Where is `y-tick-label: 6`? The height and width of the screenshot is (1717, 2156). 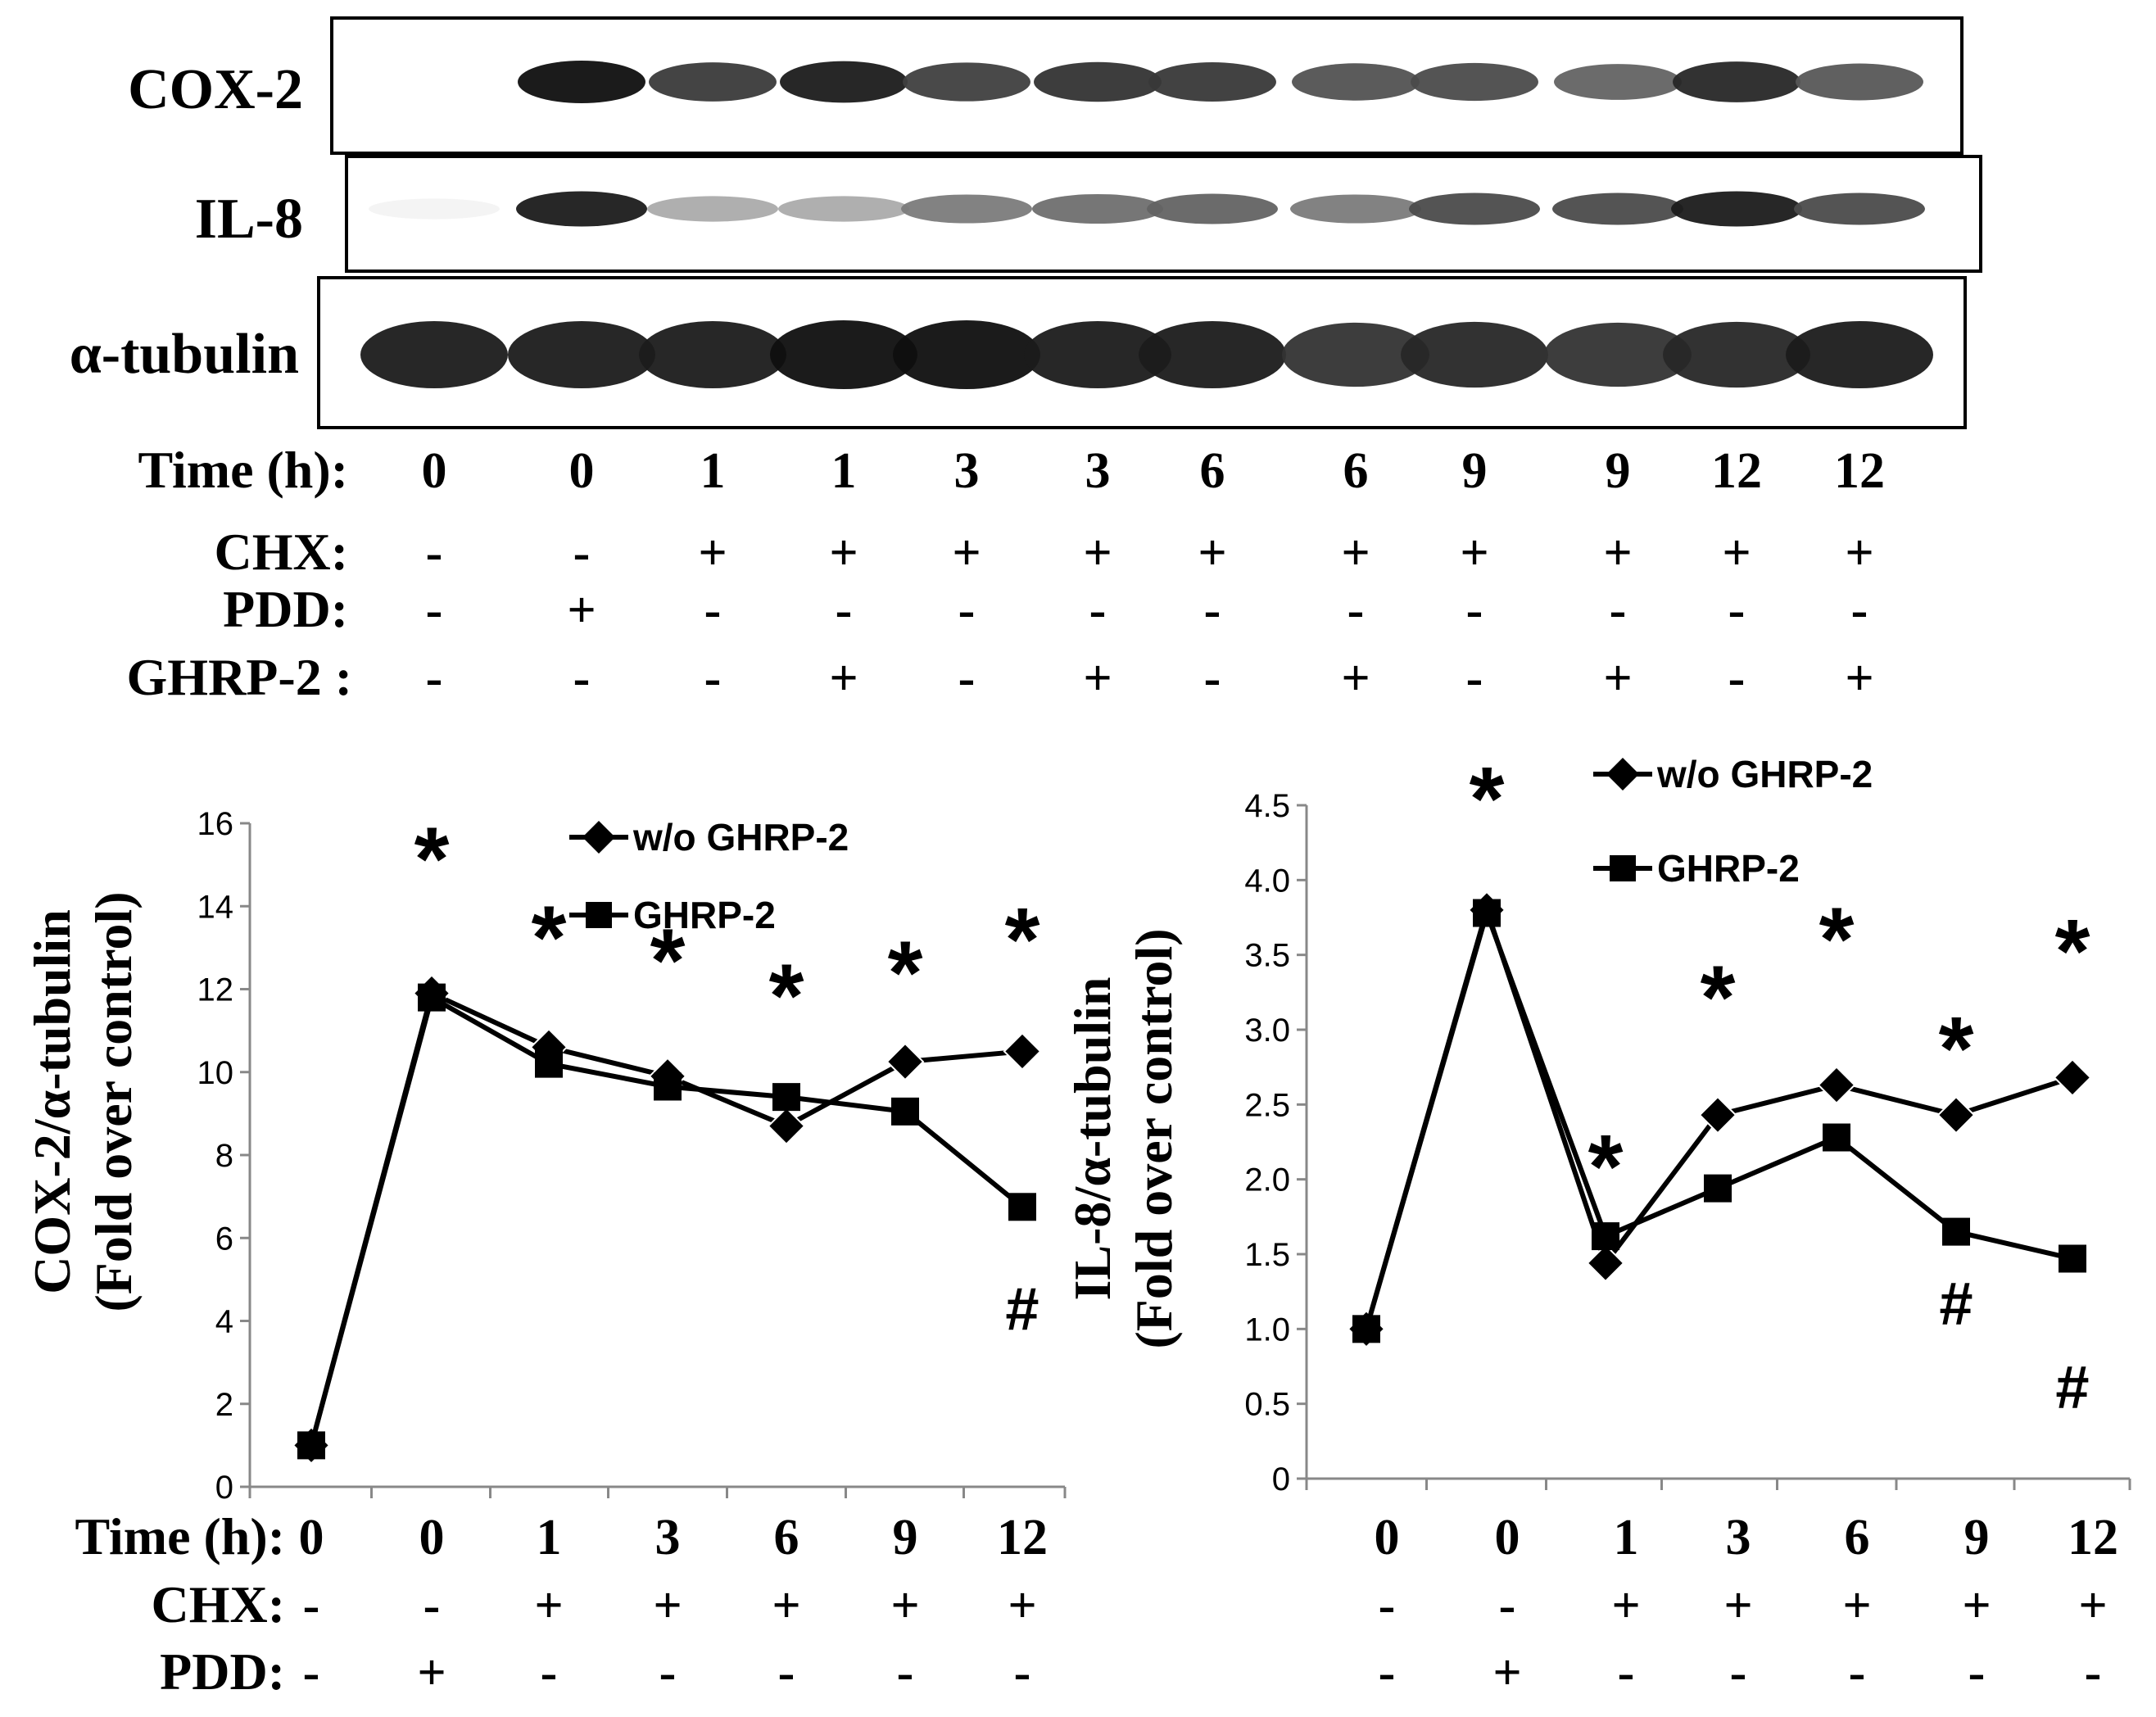 y-tick-label: 6 is located at coordinates (224, 1239).